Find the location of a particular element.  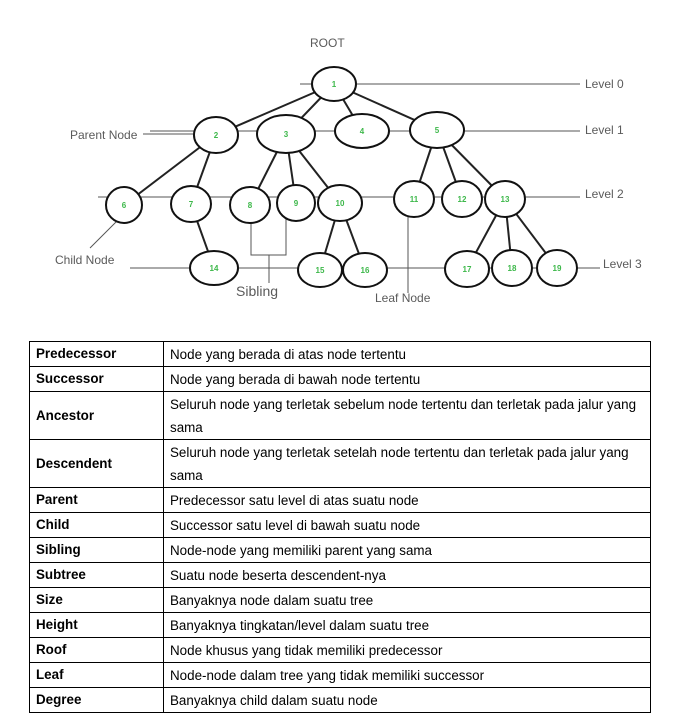

term-cell: Child is located at coordinates (96, 525).